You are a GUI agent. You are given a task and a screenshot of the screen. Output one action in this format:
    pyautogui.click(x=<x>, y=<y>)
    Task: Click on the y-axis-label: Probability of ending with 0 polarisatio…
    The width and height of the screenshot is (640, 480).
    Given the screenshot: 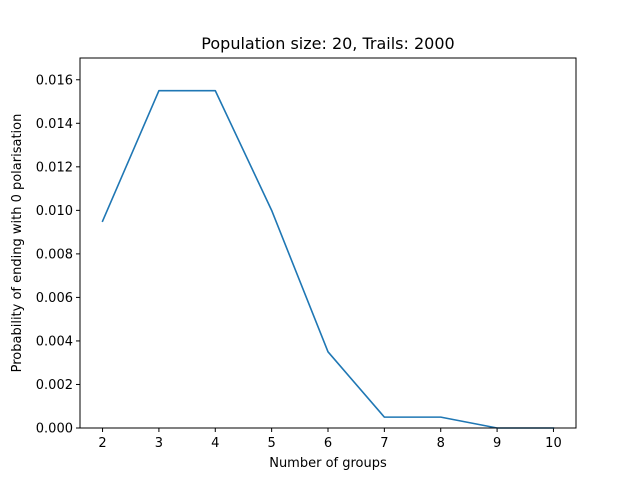 What is the action you would take?
    pyautogui.click(x=17, y=243)
    